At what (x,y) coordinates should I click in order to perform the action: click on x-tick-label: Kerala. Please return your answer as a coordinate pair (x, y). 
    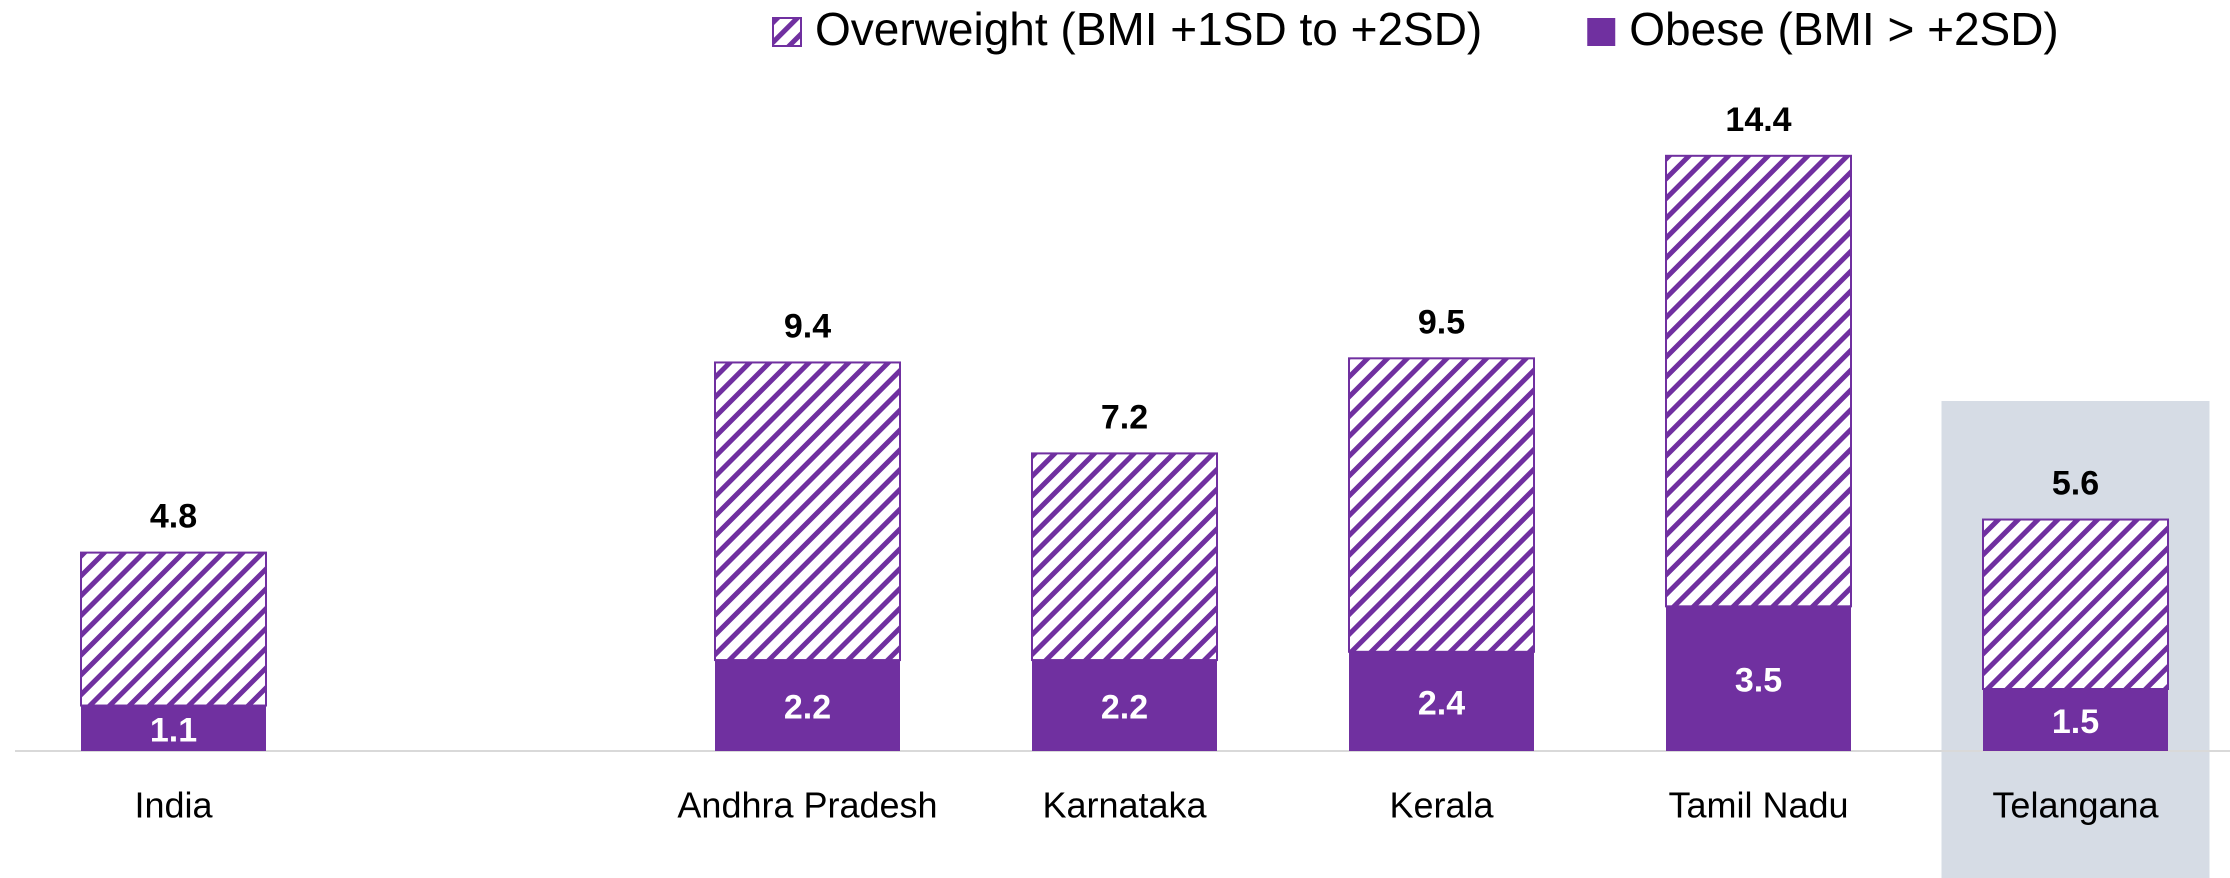
    Looking at the image, I should click on (1441, 805).